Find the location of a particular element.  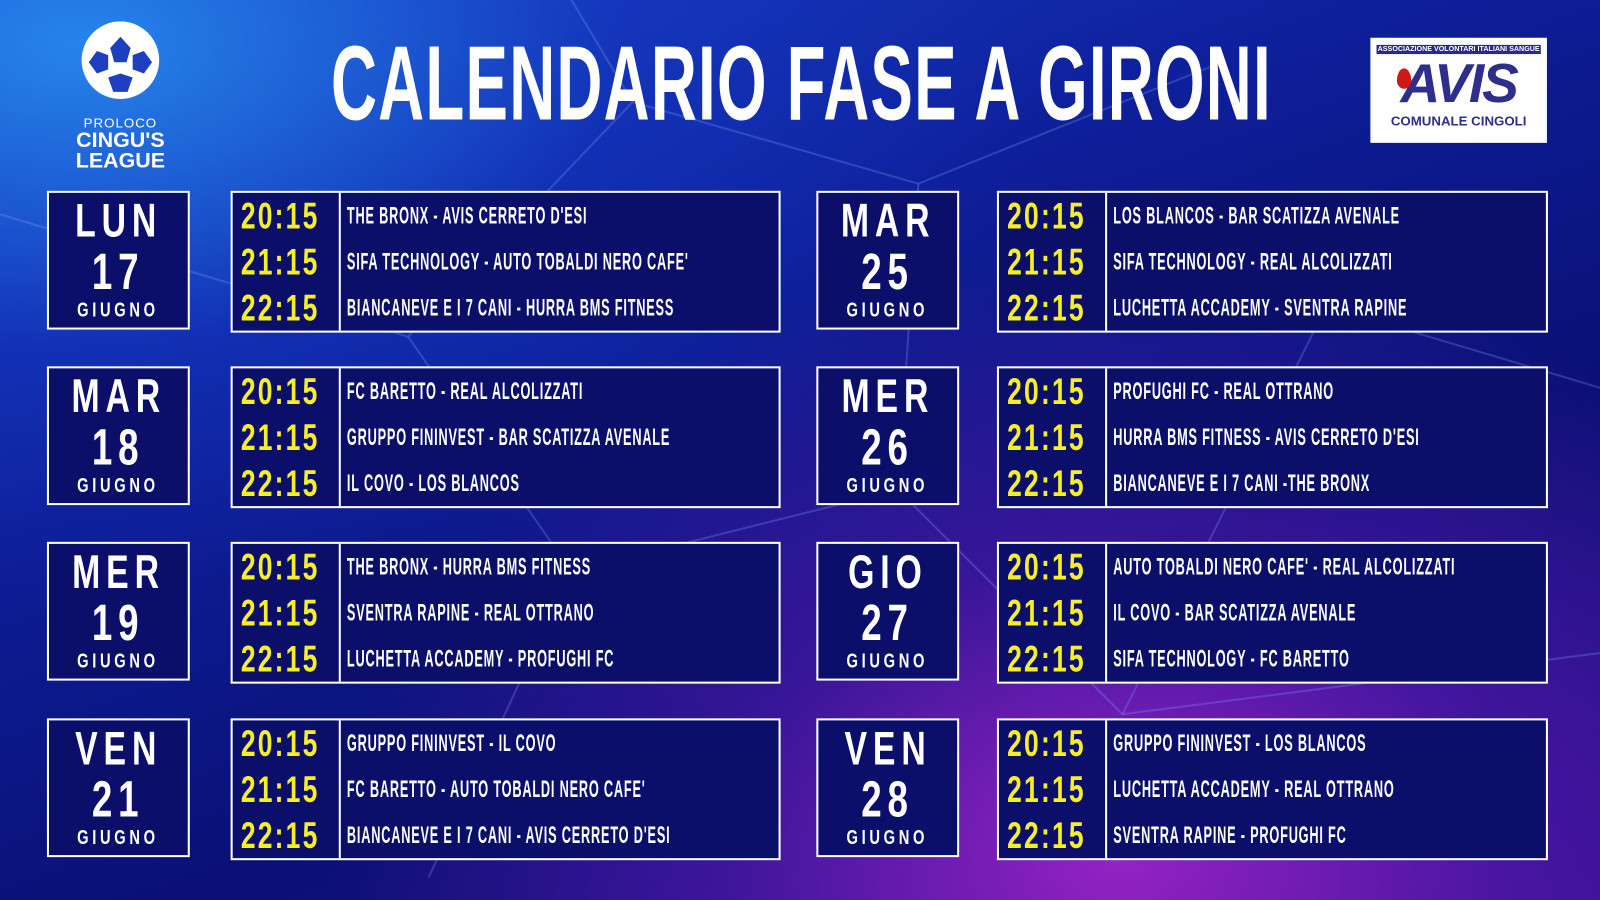

day-name: VEN is located at coordinates (887, 747).